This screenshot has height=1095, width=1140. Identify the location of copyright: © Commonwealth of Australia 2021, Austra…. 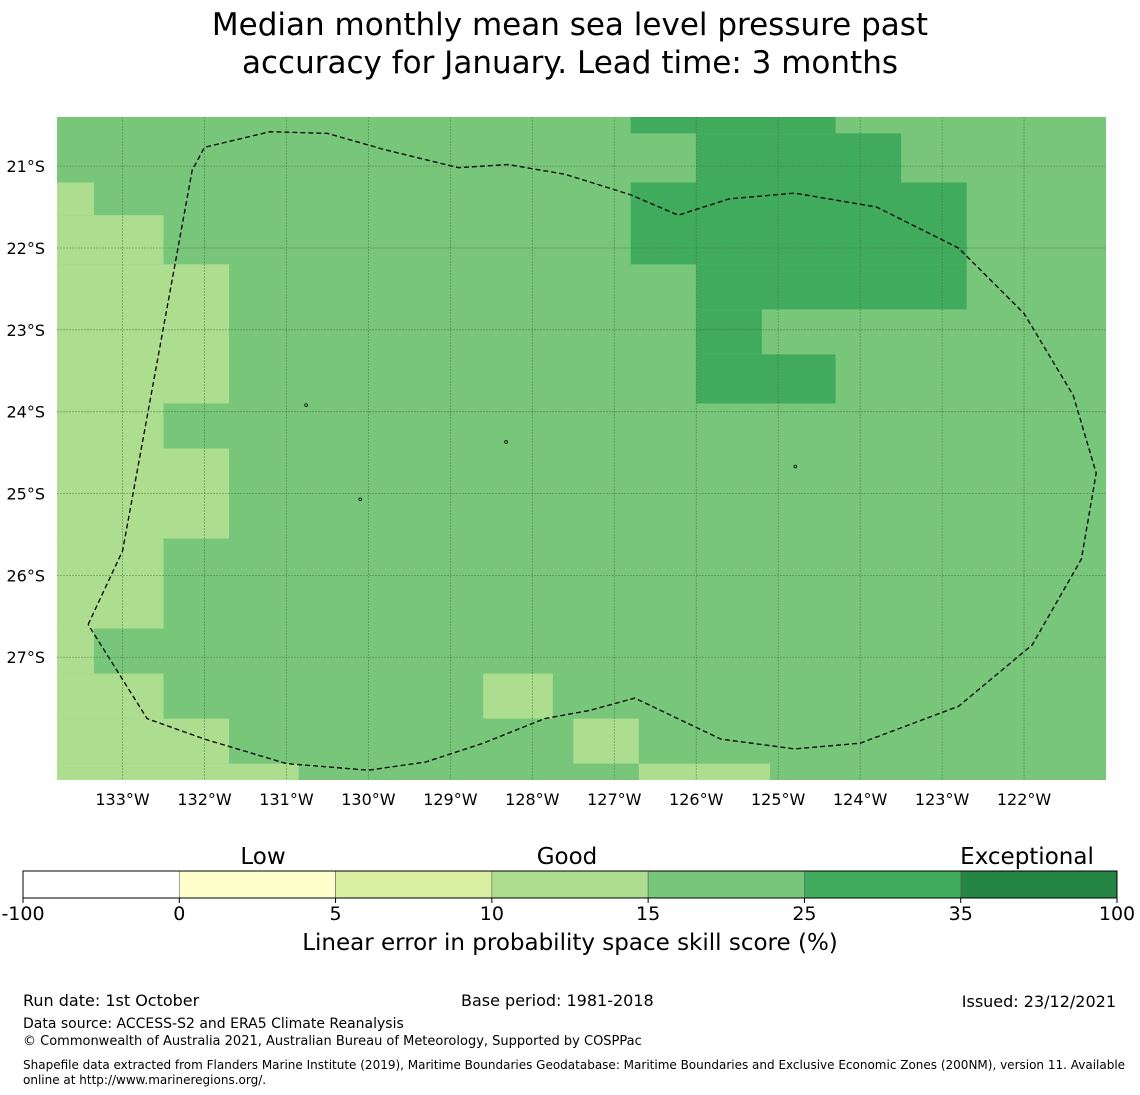
(332, 1041).